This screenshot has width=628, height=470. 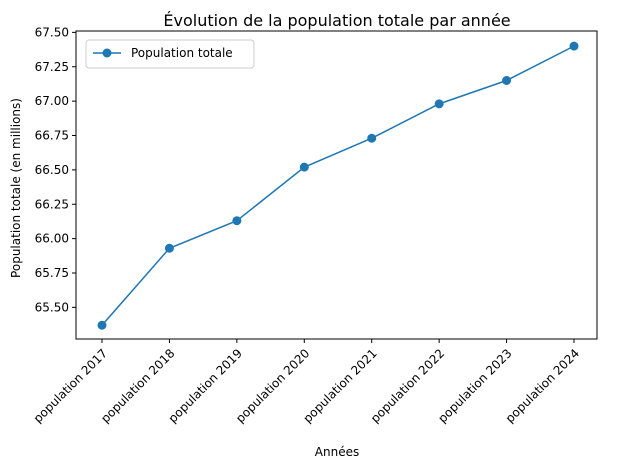 I want to click on y-tick-label: 67.50, so click(x=52, y=32).